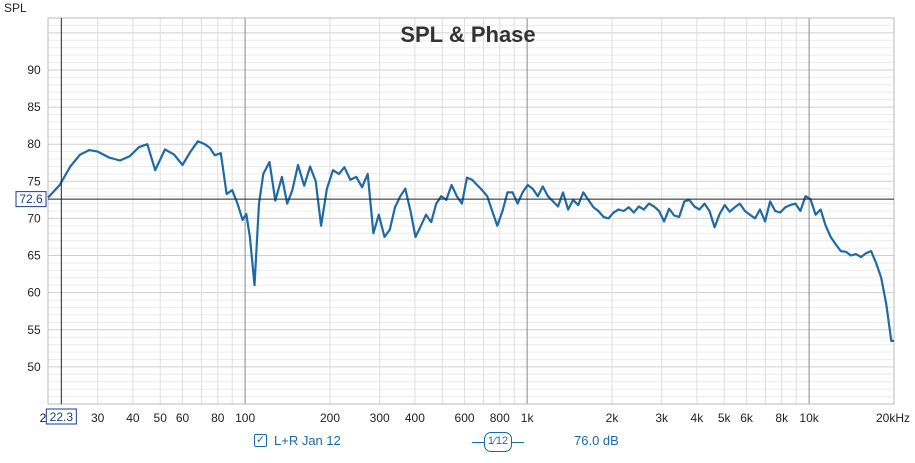 This screenshot has width=915, height=463. What do you see at coordinates (43, 418) in the screenshot?
I see `svg-text: 2` at bounding box center [43, 418].